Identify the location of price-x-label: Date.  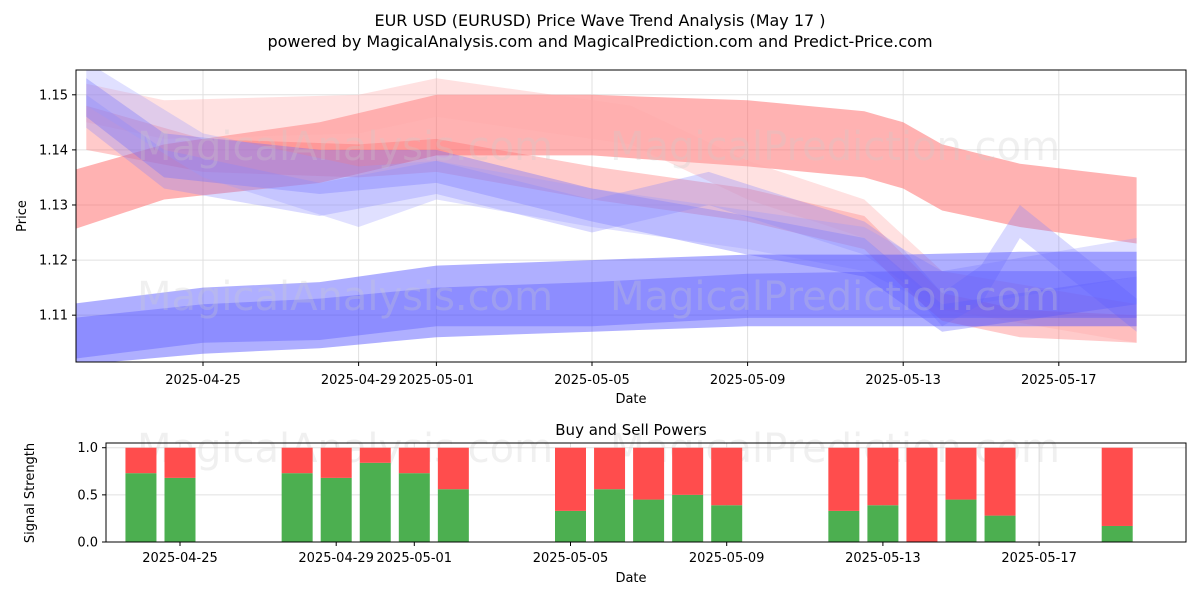
(630, 399).